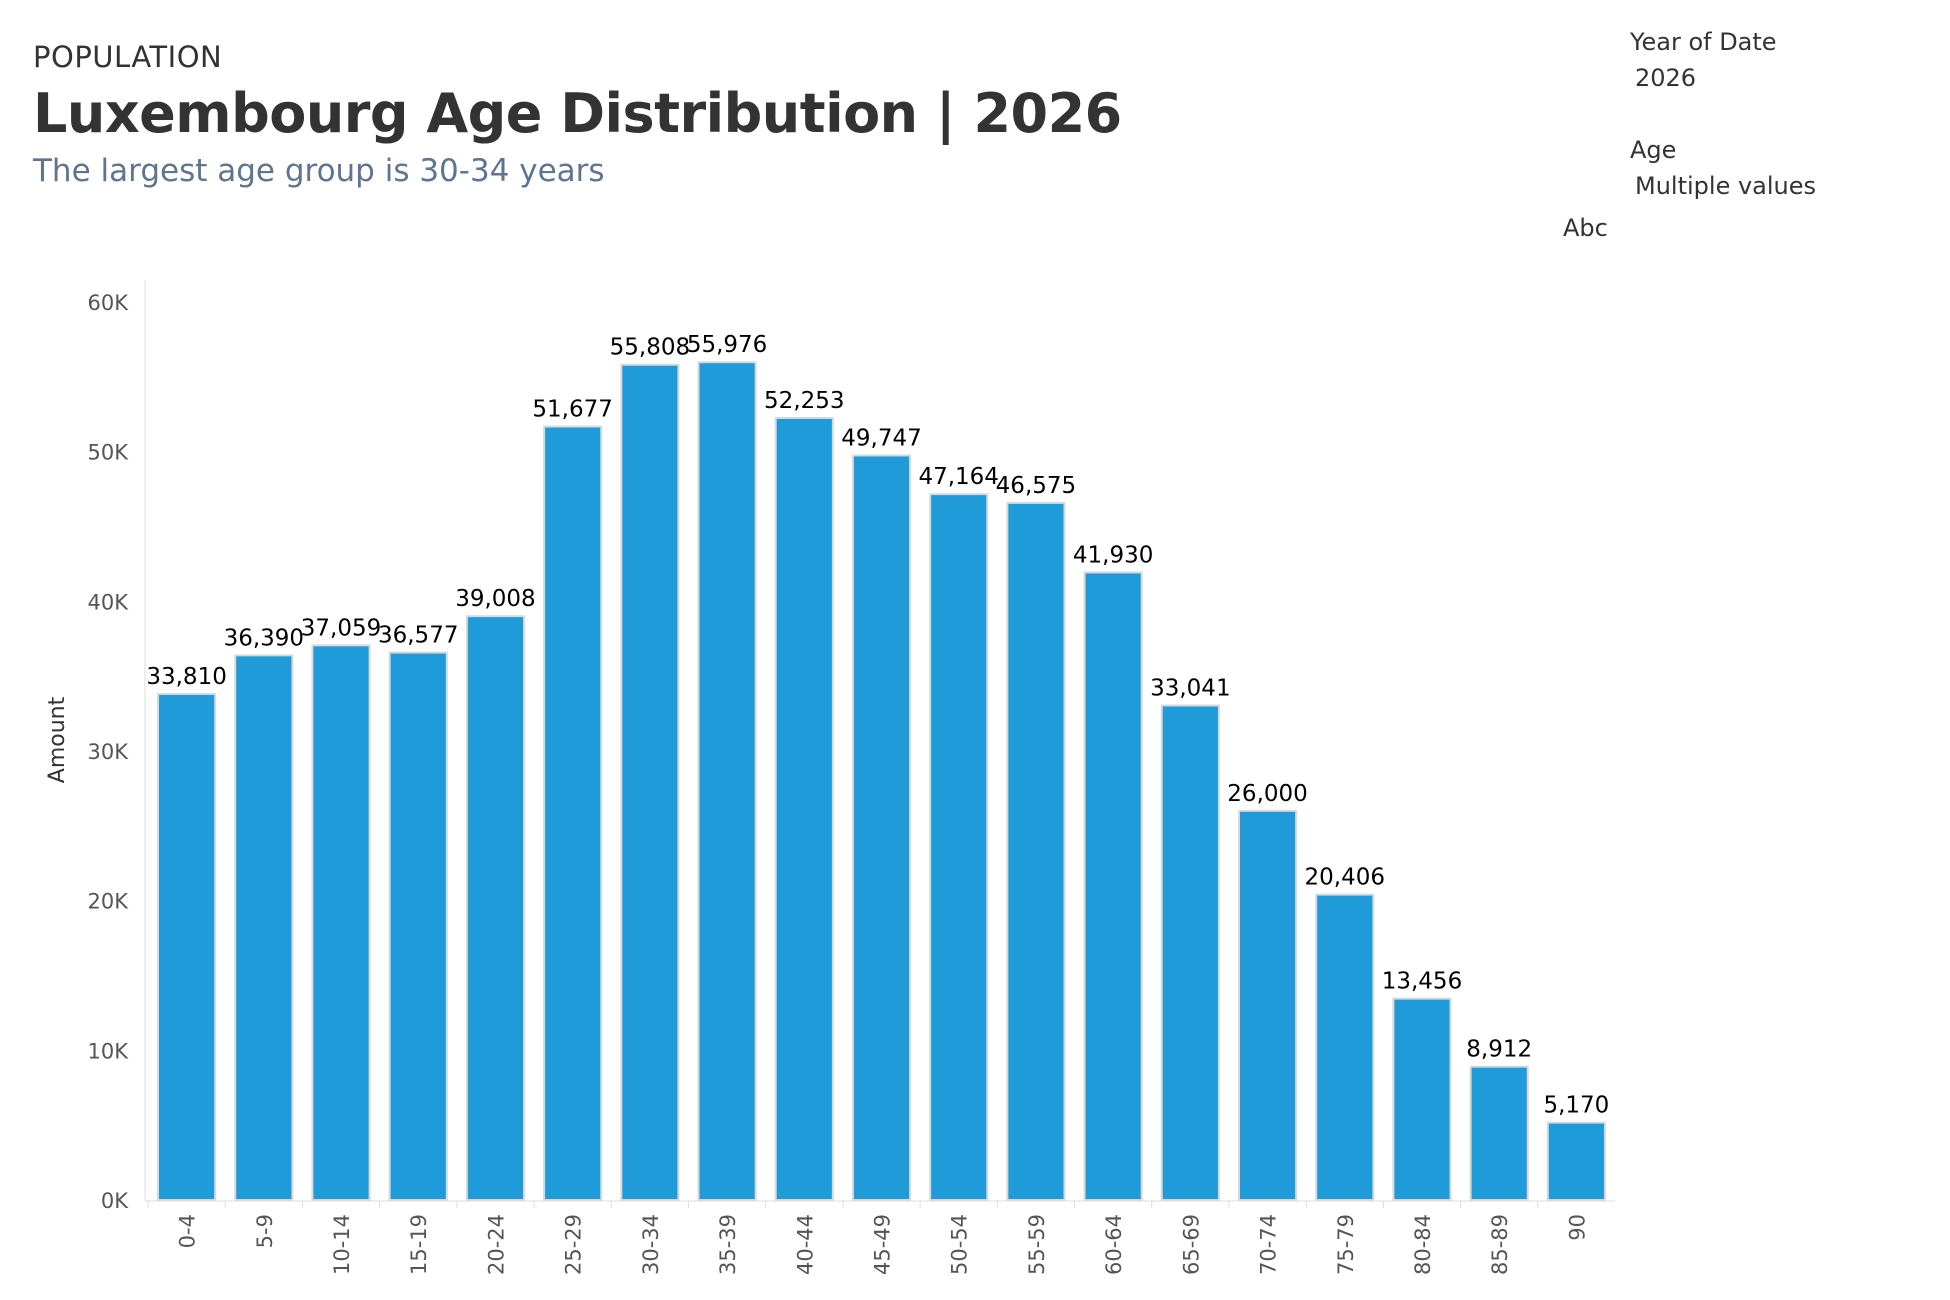 Image resolution: width=1950 pixels, height=1300 pixels. I want to click on x-tick-label: 90, so click(1577, 1227).